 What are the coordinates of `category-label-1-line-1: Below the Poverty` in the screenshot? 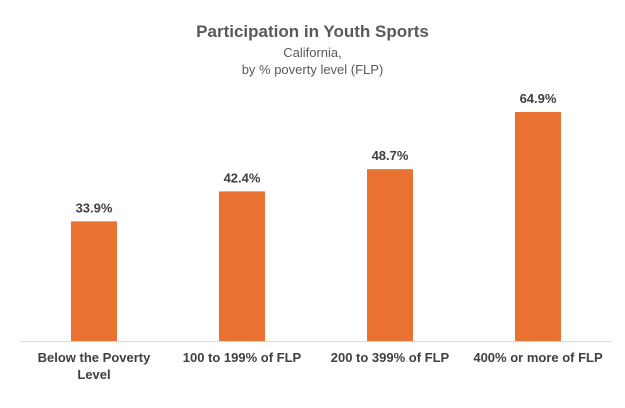 It's located at (94, 357).